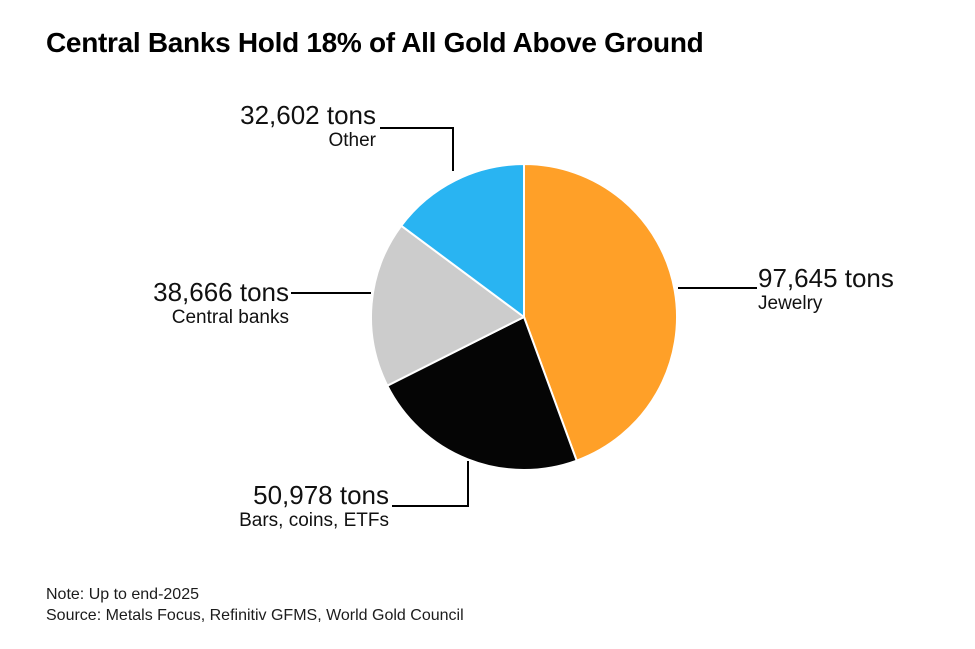 Image resolution: width=975 pixels, height=649 pixels. I want to click on pie-slice-jewelry, so click(600, 312).